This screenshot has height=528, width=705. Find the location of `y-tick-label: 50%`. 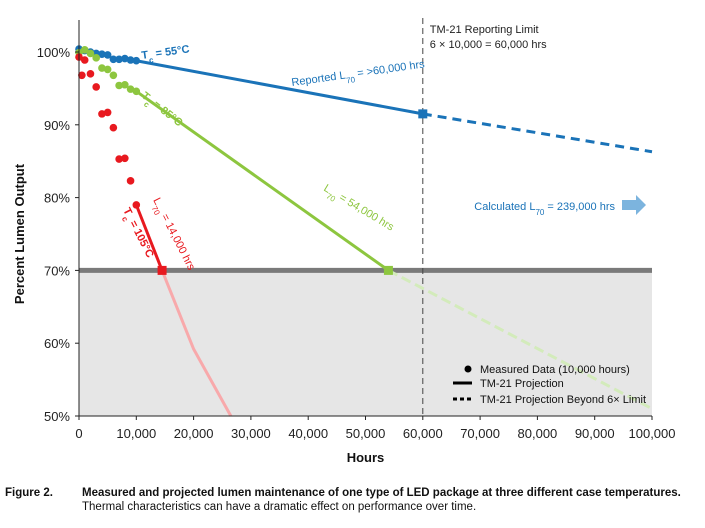

y-tick-label: 50% is located at coordinates (57, 416).